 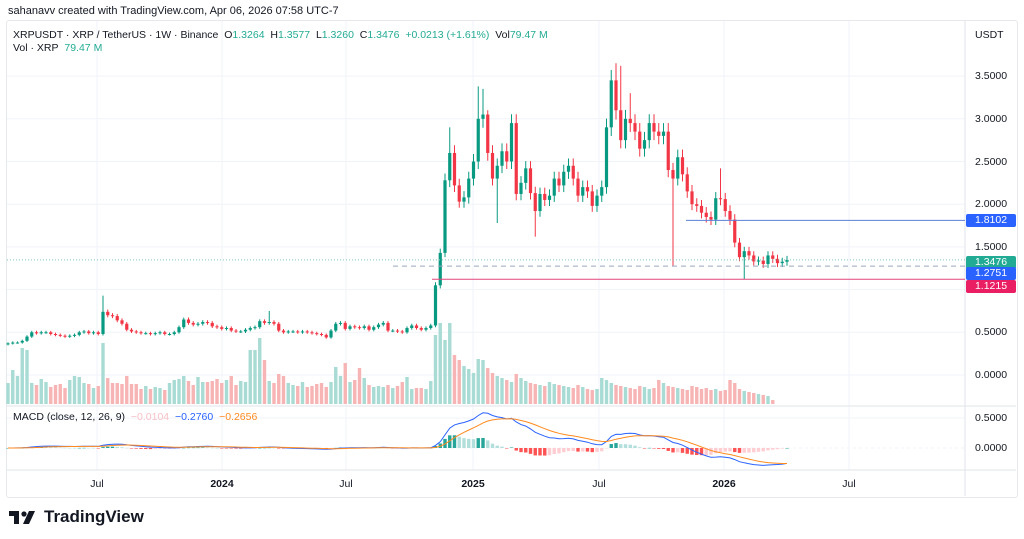 I want to click on price-tick-label: 3.0000, so click(x=991, y=118).